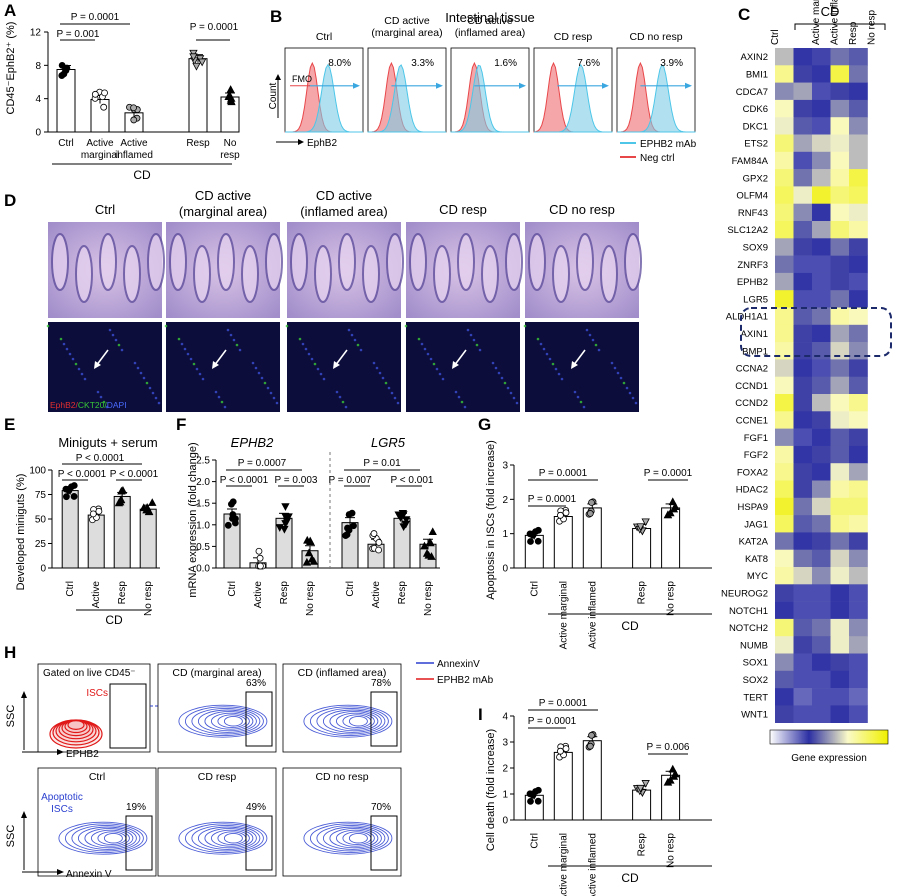 The image size is (900, 896). Describe the element at coordinates (330, 534) in the screenshot. I see `panel-f-bars` at that location.